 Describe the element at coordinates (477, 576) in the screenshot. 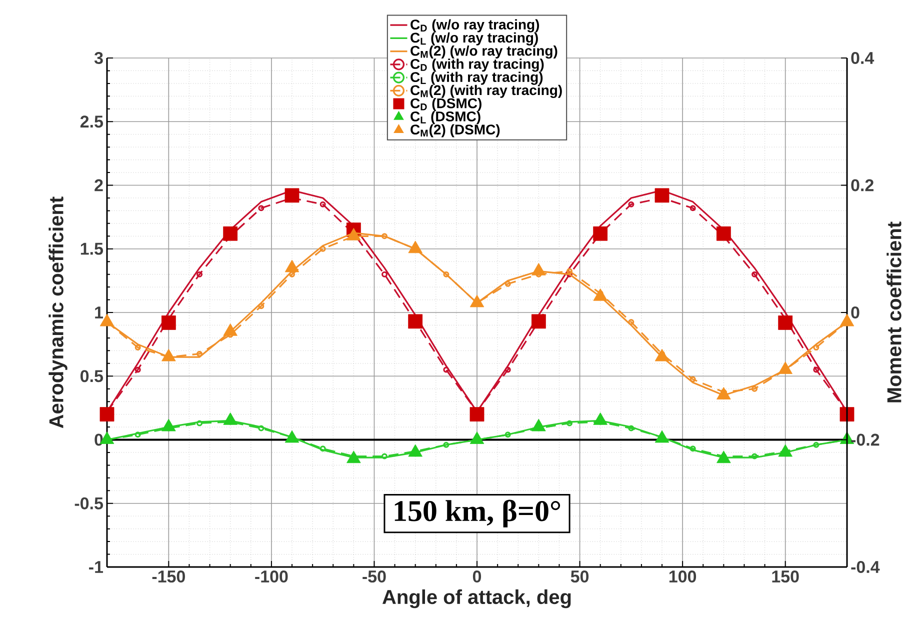

I see `x-tick-label: 0` at that location.